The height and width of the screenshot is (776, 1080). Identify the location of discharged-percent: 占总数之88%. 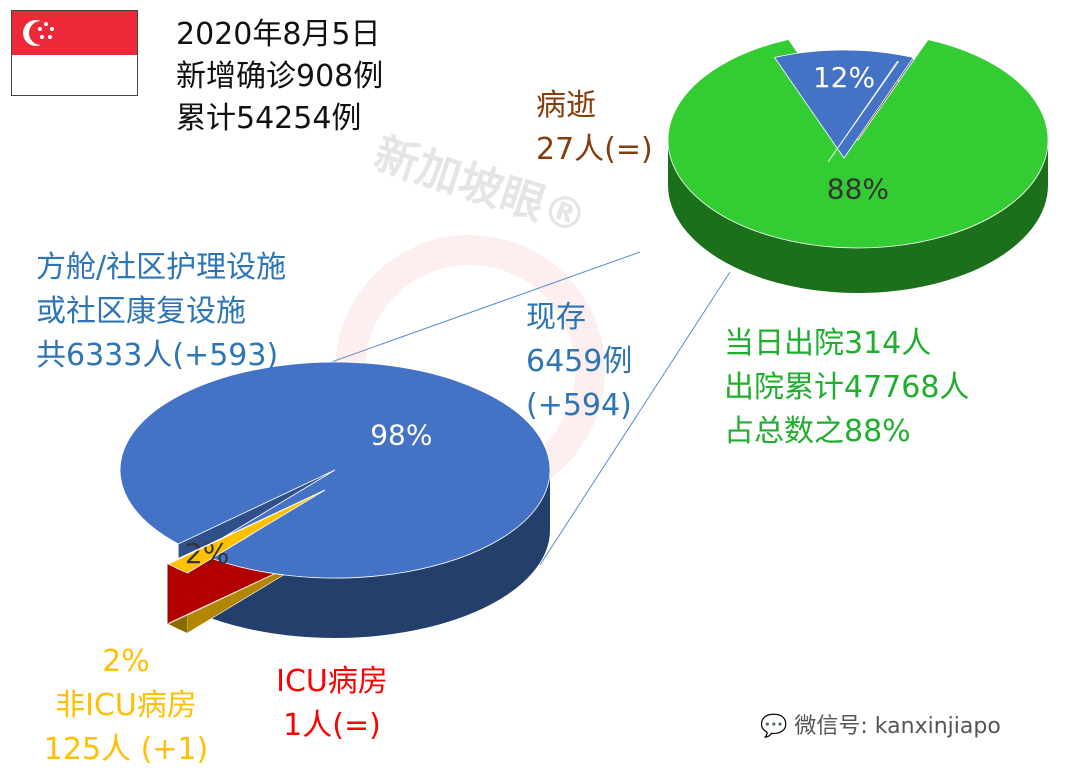
(817, 431).